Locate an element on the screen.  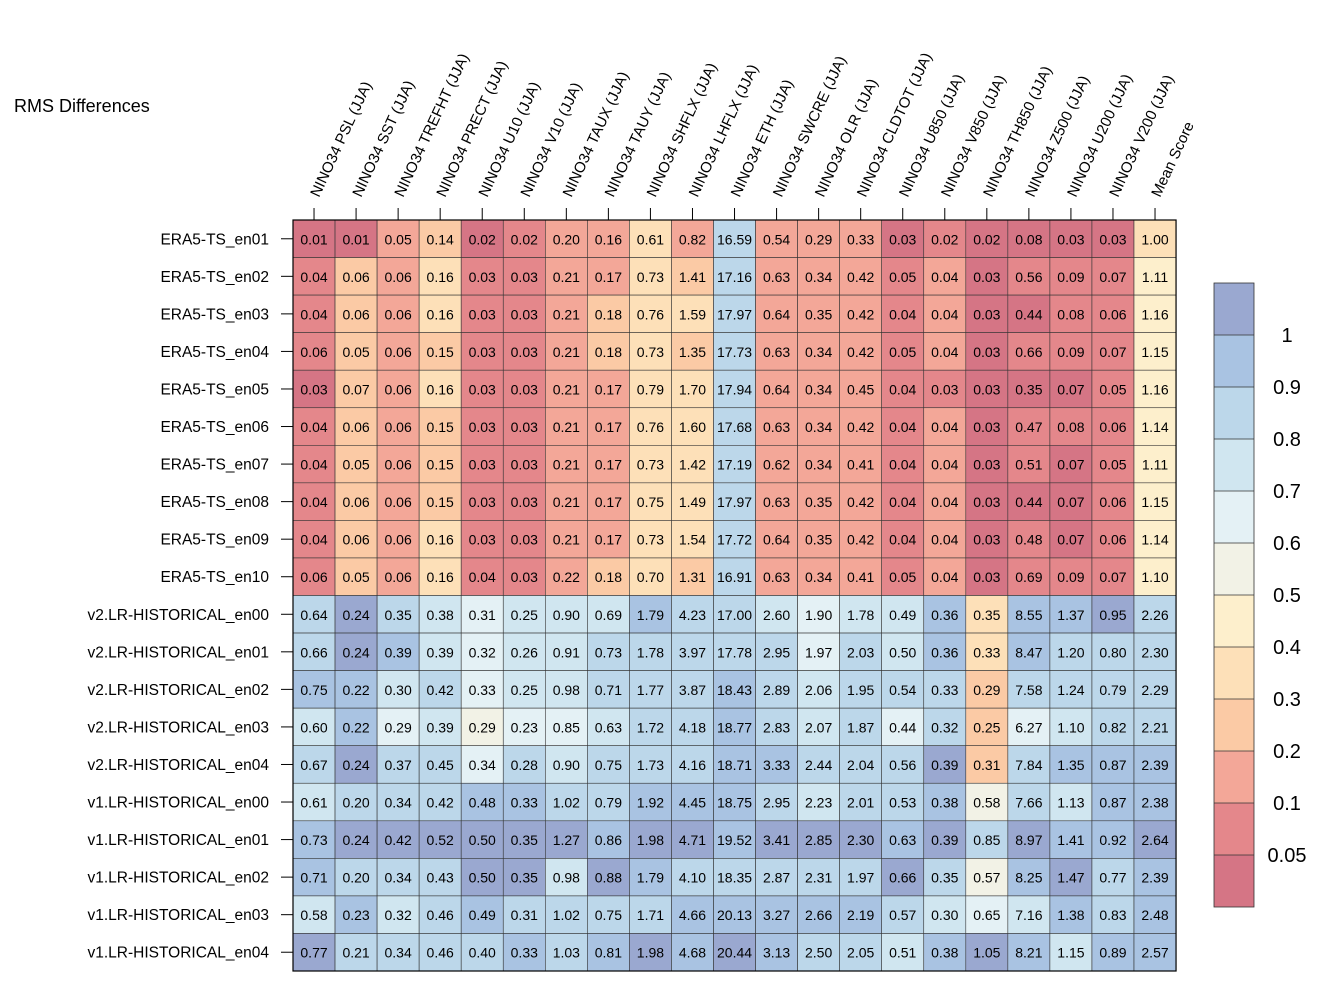
cell-value-label: 1.10 is located at coordinates (1154, 577).